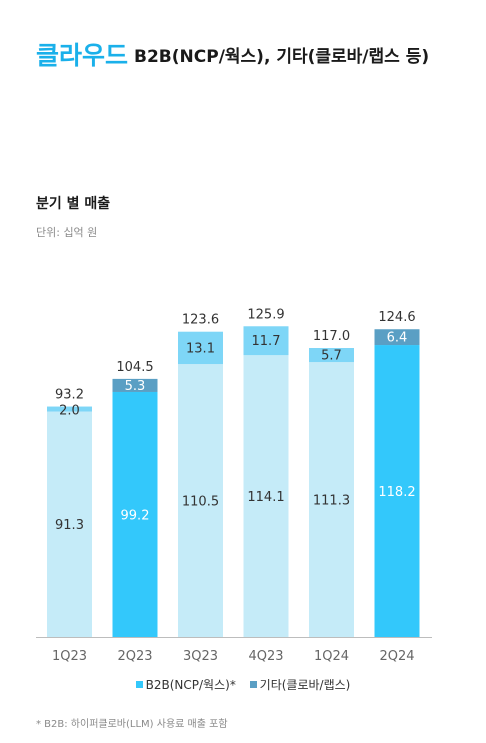 Image resolution: width=486 pixels, height=743 pixels. What do you see at coordinates (139, 684) in the screenshot?
I see `legend-swatch-b2b` at bounding box center [139, 684].